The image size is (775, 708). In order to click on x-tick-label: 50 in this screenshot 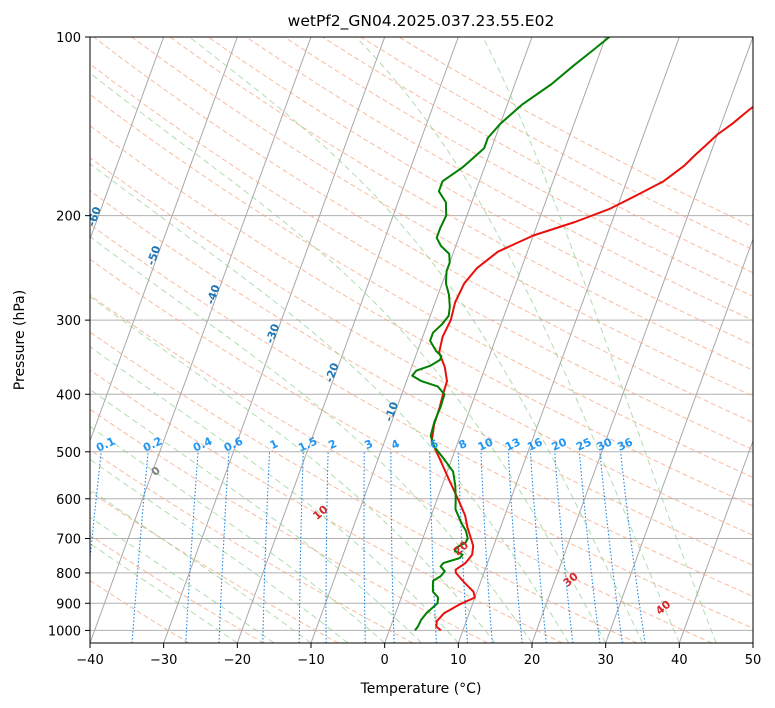, I will do `click(753, 660)`.